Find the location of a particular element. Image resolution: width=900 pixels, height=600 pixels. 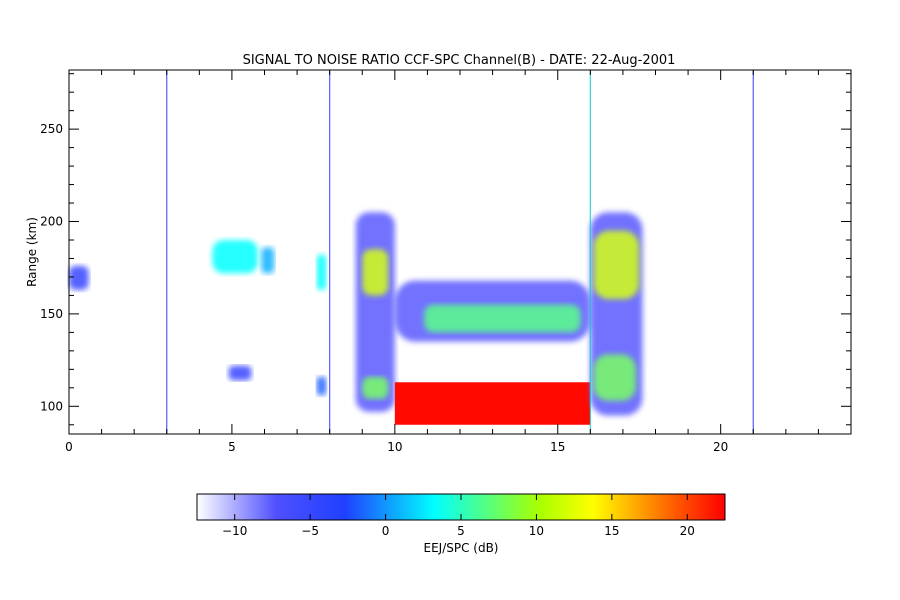

y-axis-label: Range (km) is located at coordinates (32, 252).